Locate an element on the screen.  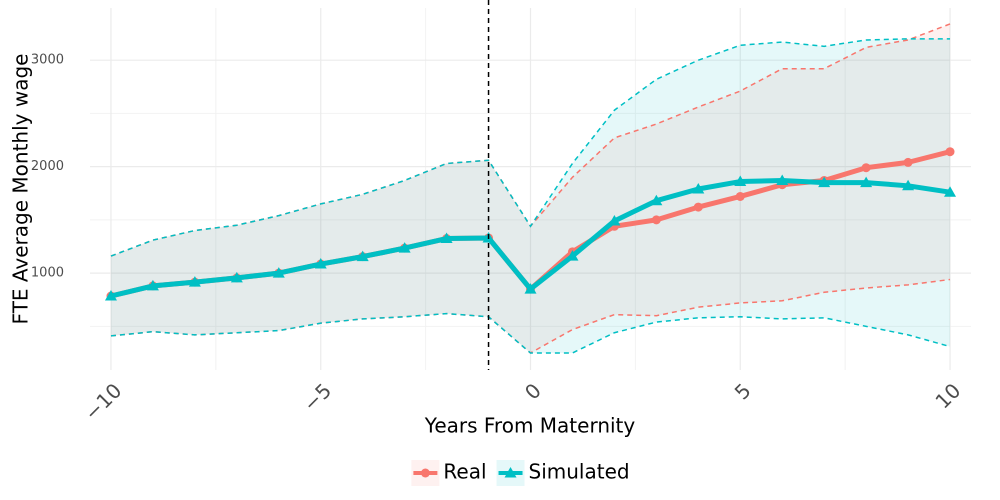
x-axis-label: Years From Maternity is located at coordinates (530, 426).